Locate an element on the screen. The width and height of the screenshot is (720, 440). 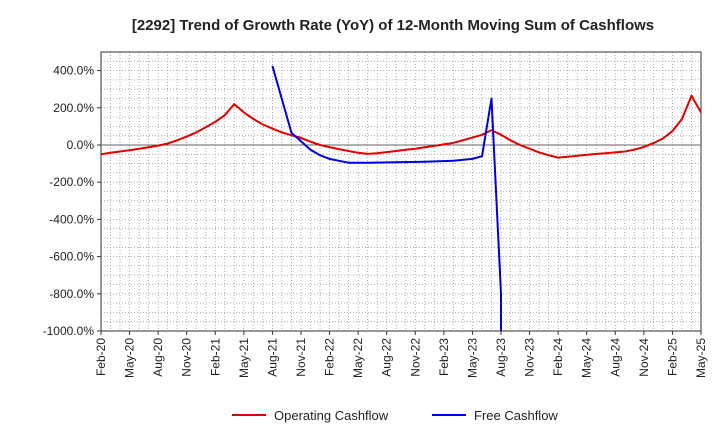
y-tick-label: 200.0% is located at coordinates (73, 108).